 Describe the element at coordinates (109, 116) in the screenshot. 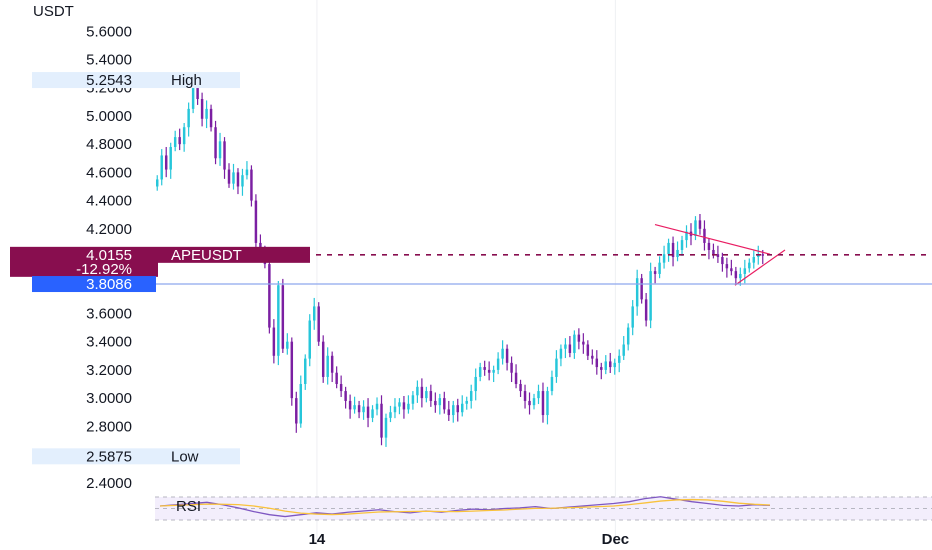

I see `y-tick-label: 5.0000` at that location.